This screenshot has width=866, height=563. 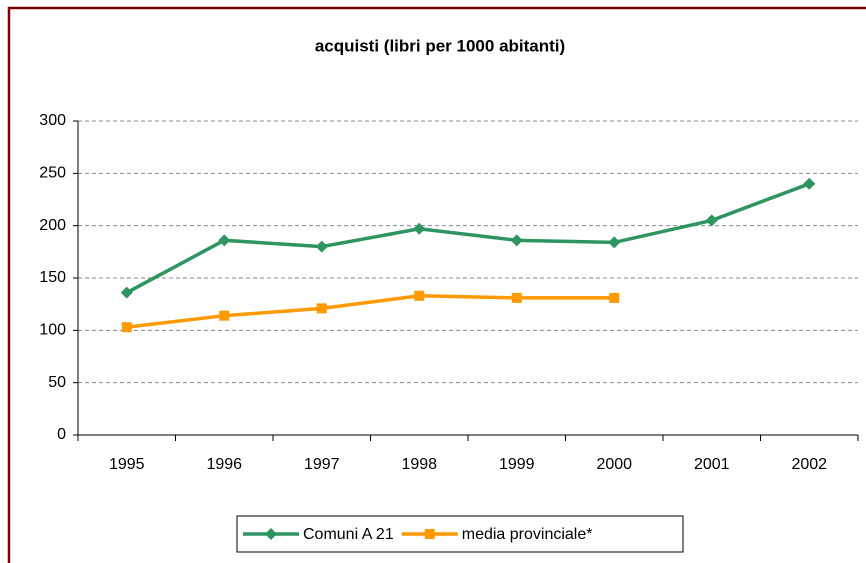 What do you see at coordinates (517, 464) in the screenshot?
I see `x-tick-label: 1999` at bounding box center [517, 464].